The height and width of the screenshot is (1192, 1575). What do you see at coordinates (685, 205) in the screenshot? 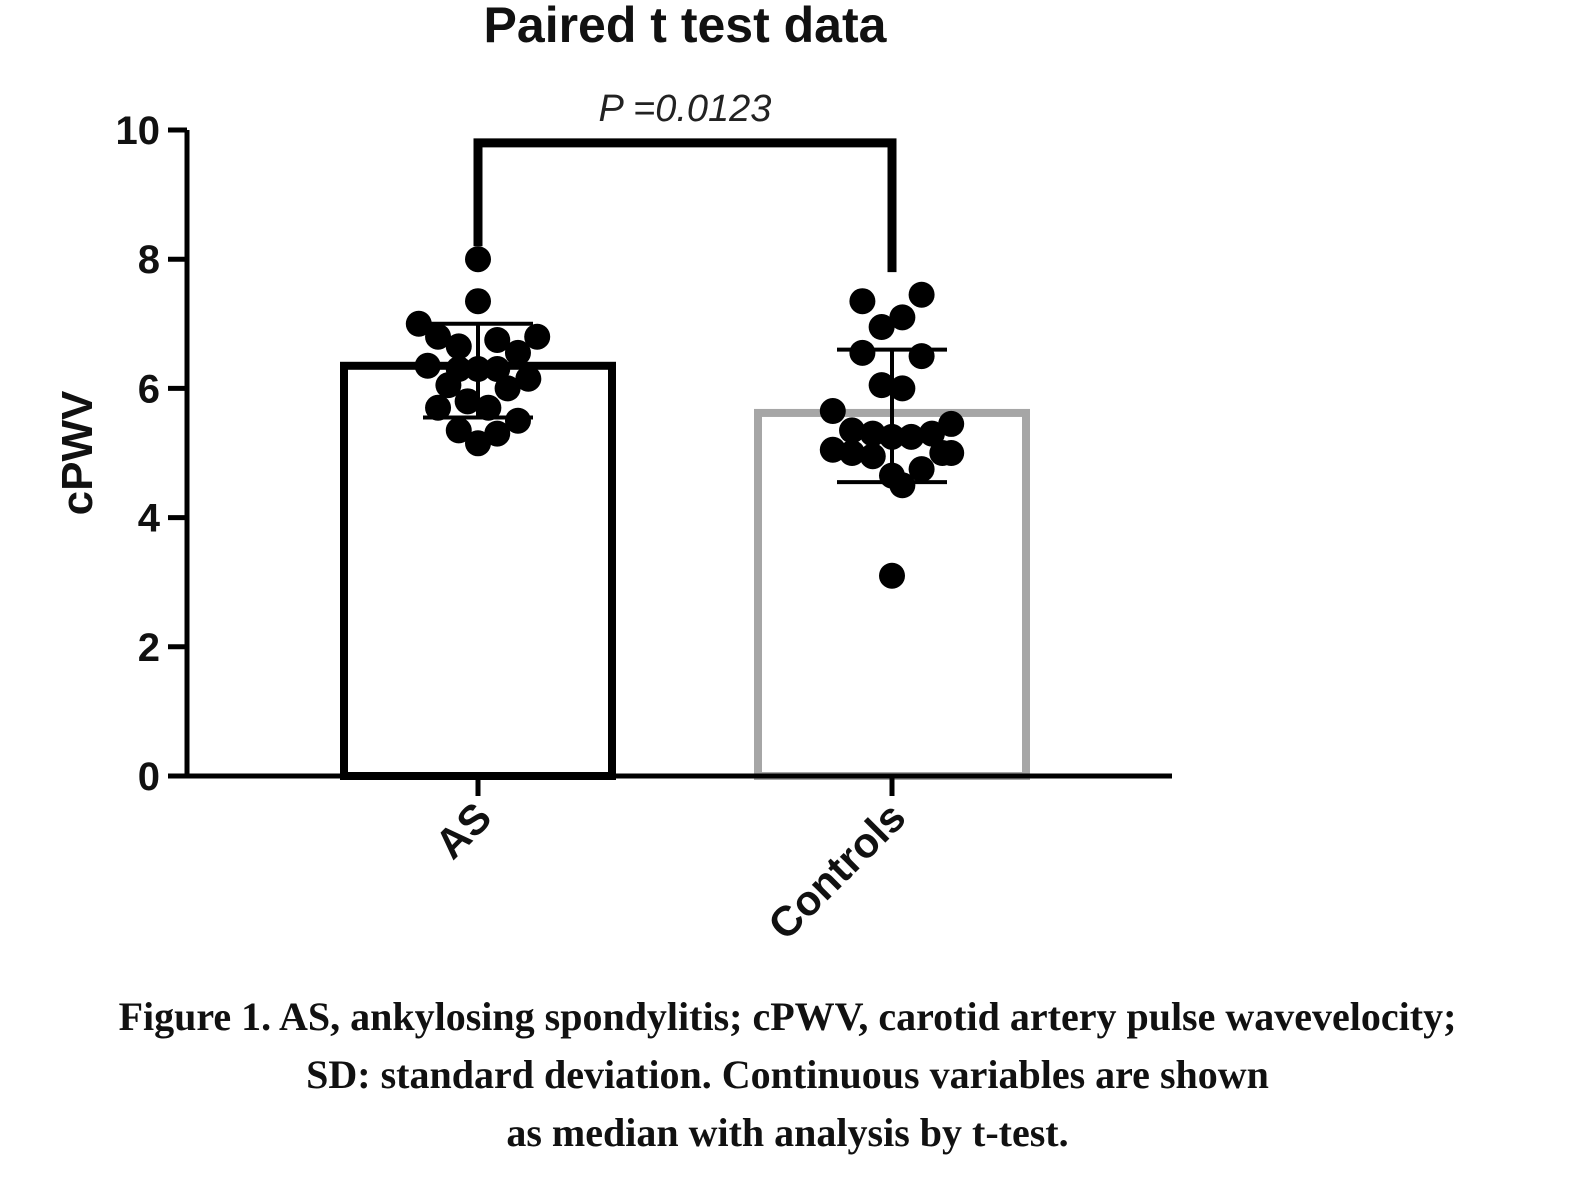
I see `significance-bracket` at bounding box center [685, 205].